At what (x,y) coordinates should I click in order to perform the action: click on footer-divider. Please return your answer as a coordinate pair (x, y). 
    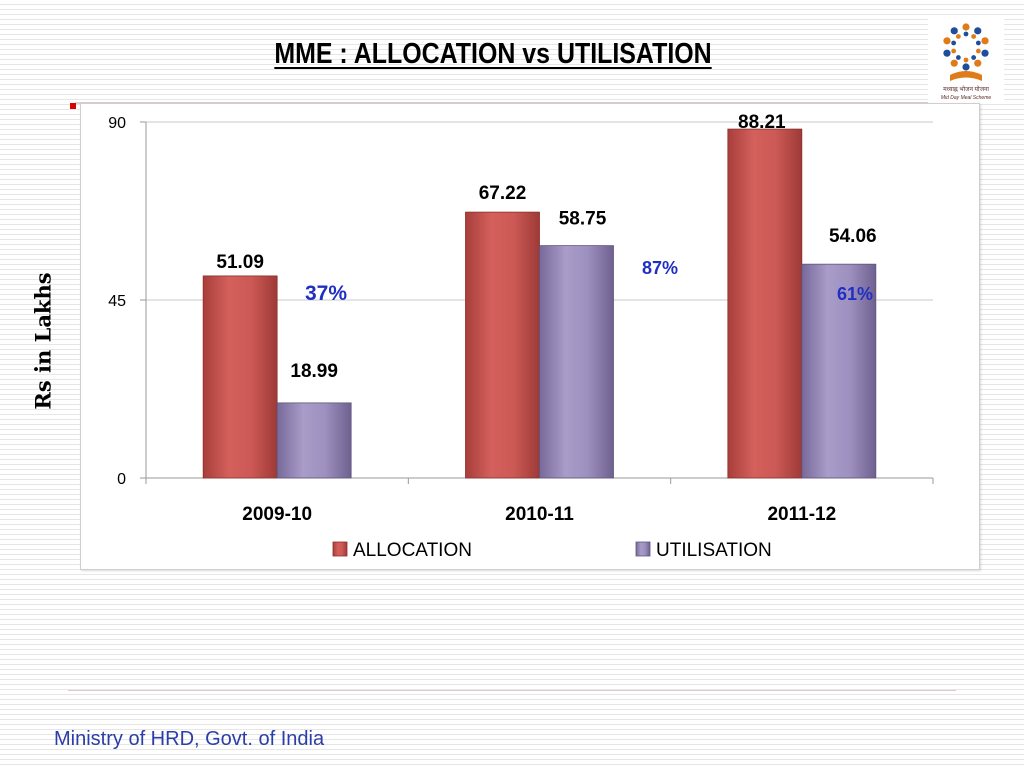
    Looking at the image, I should click on (512, 690).